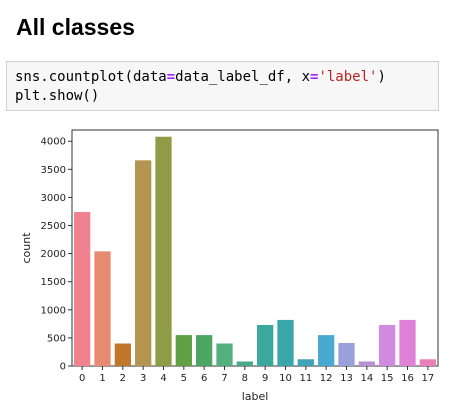 Image resolution: width=461 pixels, height=410 pixels. I want to click on y-tick-label: 1500, so click(53, 282).